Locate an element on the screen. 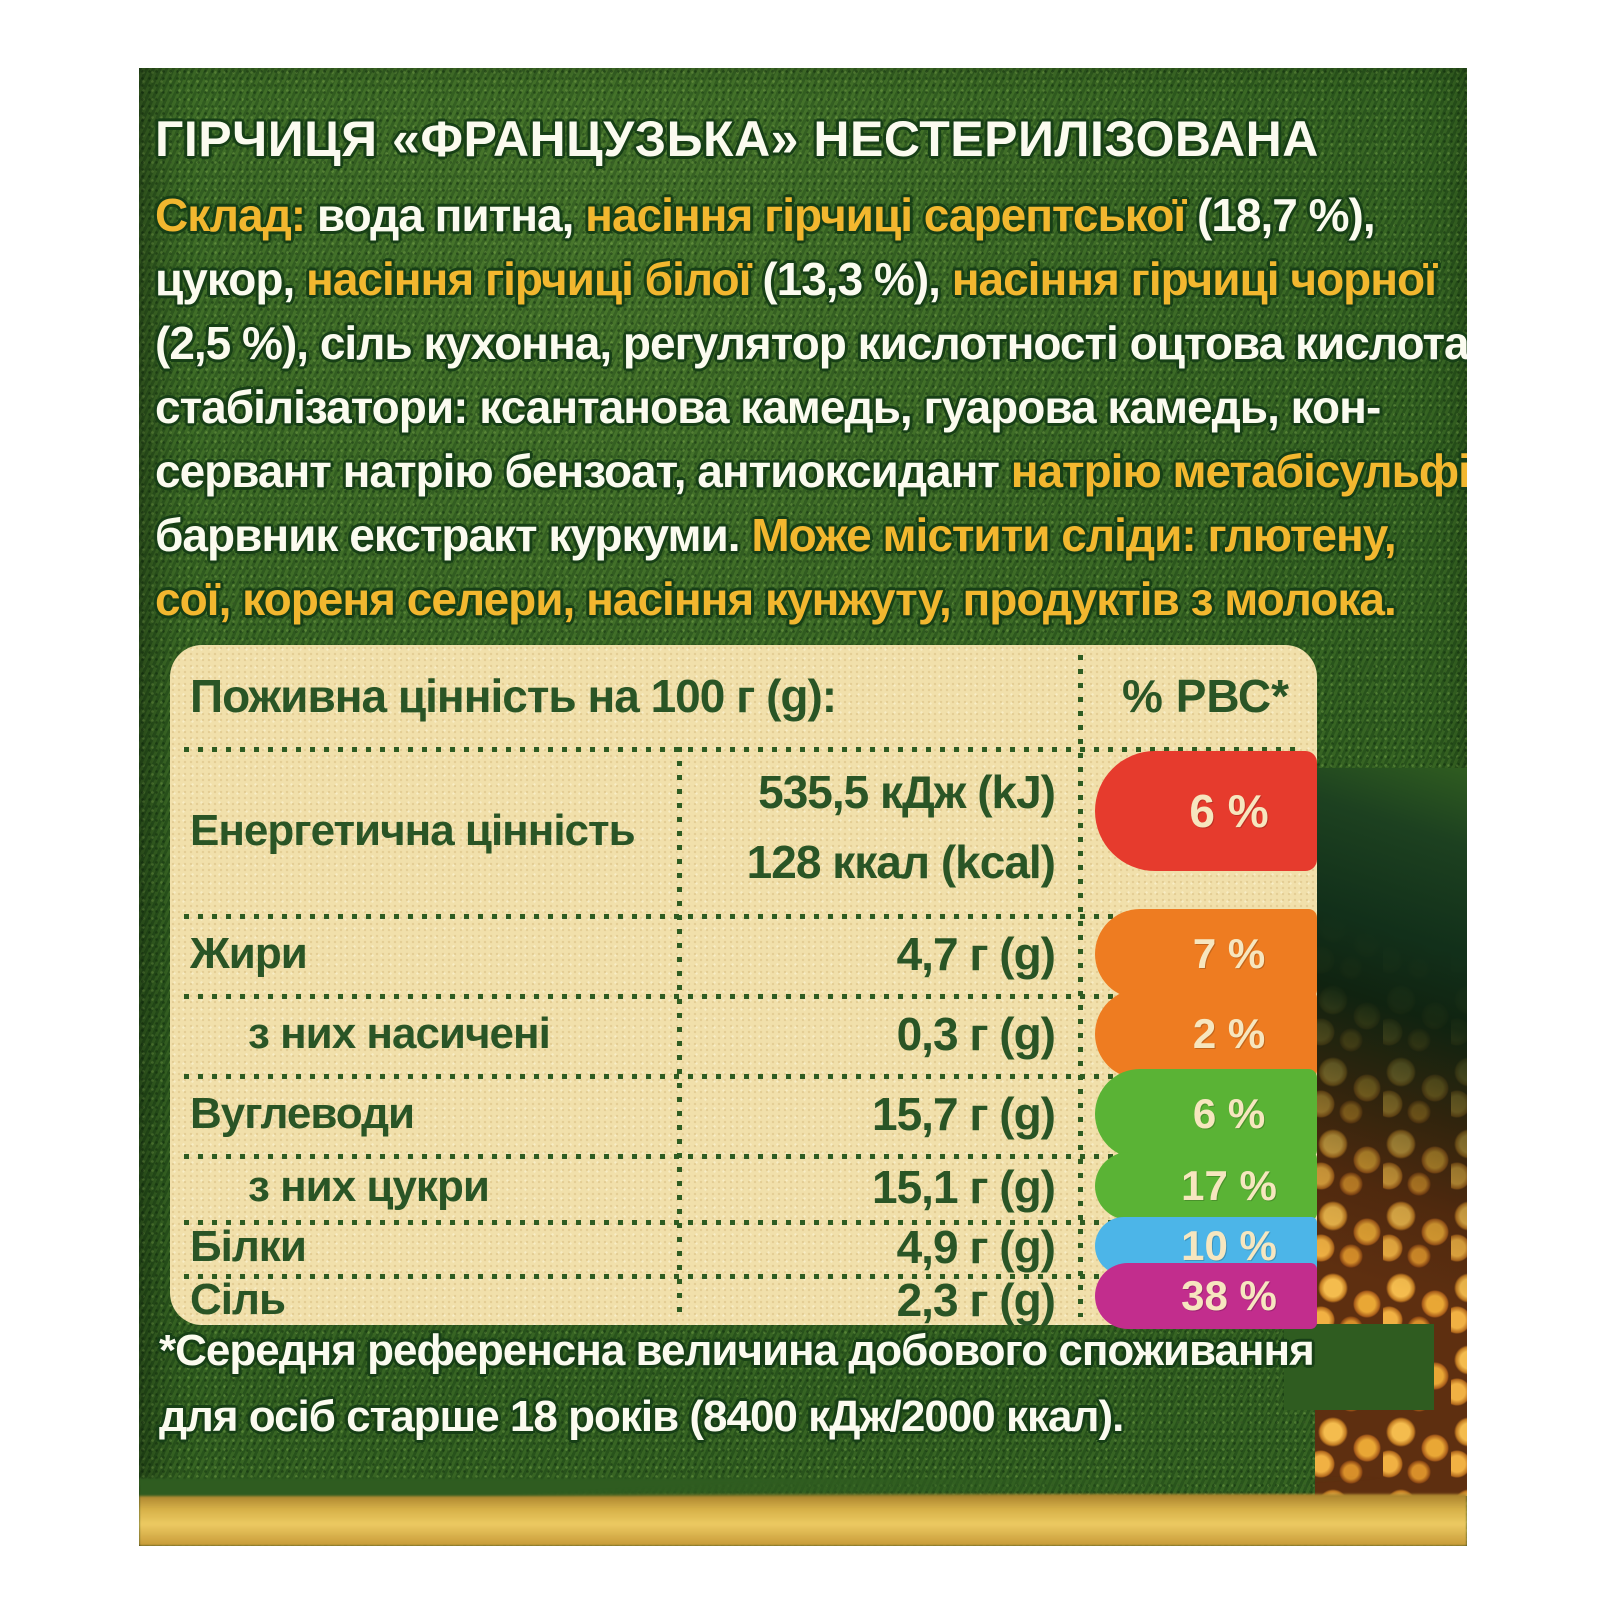  row-value: 15,1 г (g) is located at coordinates (964, 1187).